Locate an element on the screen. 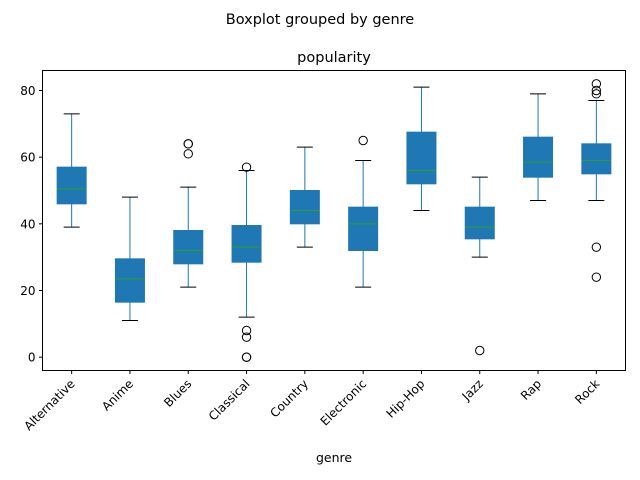  x-tick-label: Electronic is located at coordinates (344, 403).